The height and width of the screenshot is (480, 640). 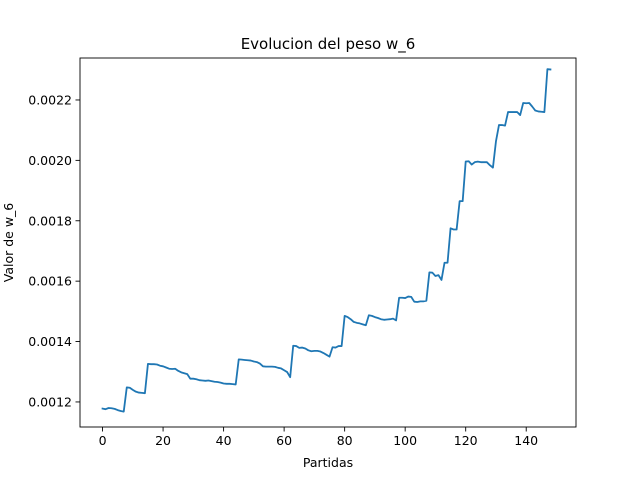 What do you see at coordinates (50, 160) in the screenshot?
I see `y-tick-label: 0.0020` at bounding box center [50, 160].